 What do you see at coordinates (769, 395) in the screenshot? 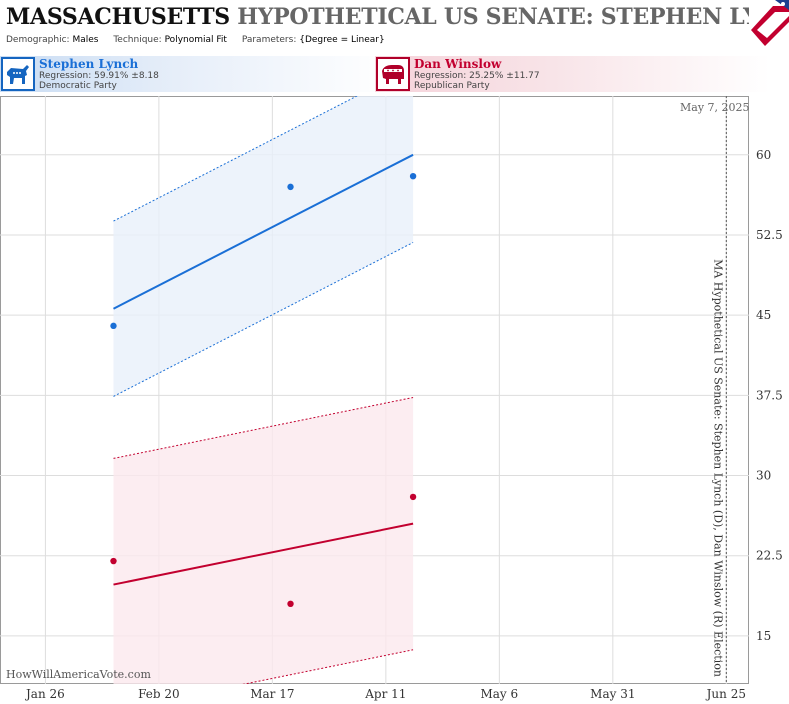
I see `y-tick-label: 37.5` at bounding box center [769, 395].